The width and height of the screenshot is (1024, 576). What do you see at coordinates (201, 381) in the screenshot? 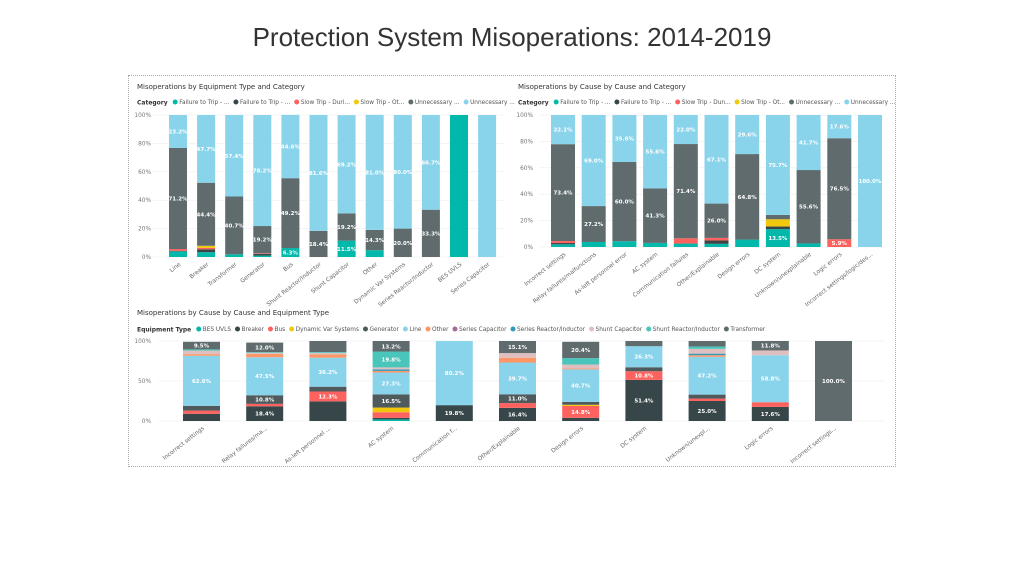
I see `bar-incorrect-settings: 62.6% 9.5%` at bounding box center [201, 381].